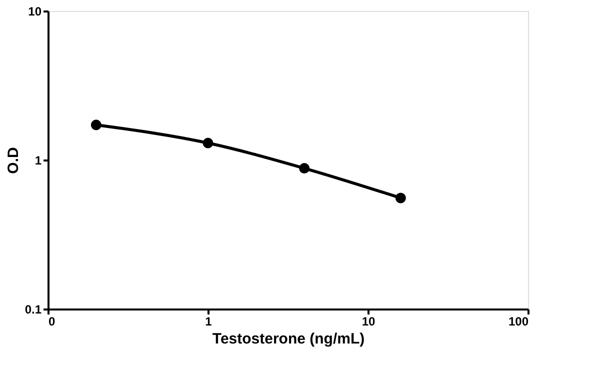  Describe the element at coordinates (369, 321) in the screenshot. I see `x-tick-label: 10` at that location.